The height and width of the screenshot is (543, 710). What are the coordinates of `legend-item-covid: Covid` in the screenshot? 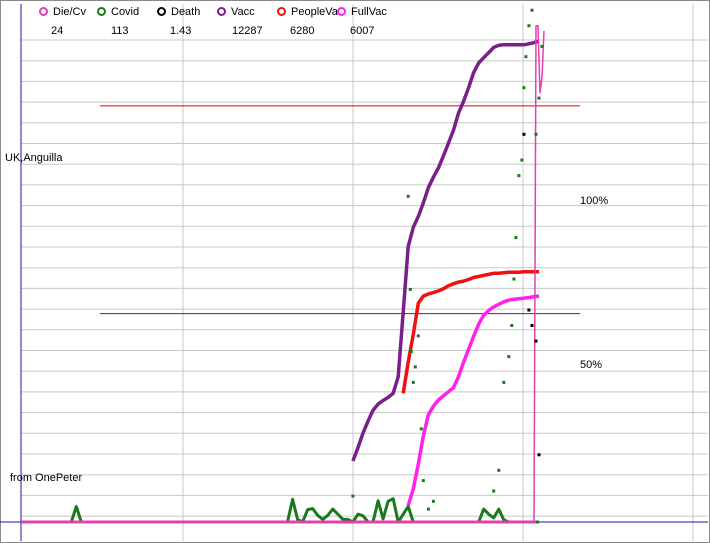 It's located at (118, 12).